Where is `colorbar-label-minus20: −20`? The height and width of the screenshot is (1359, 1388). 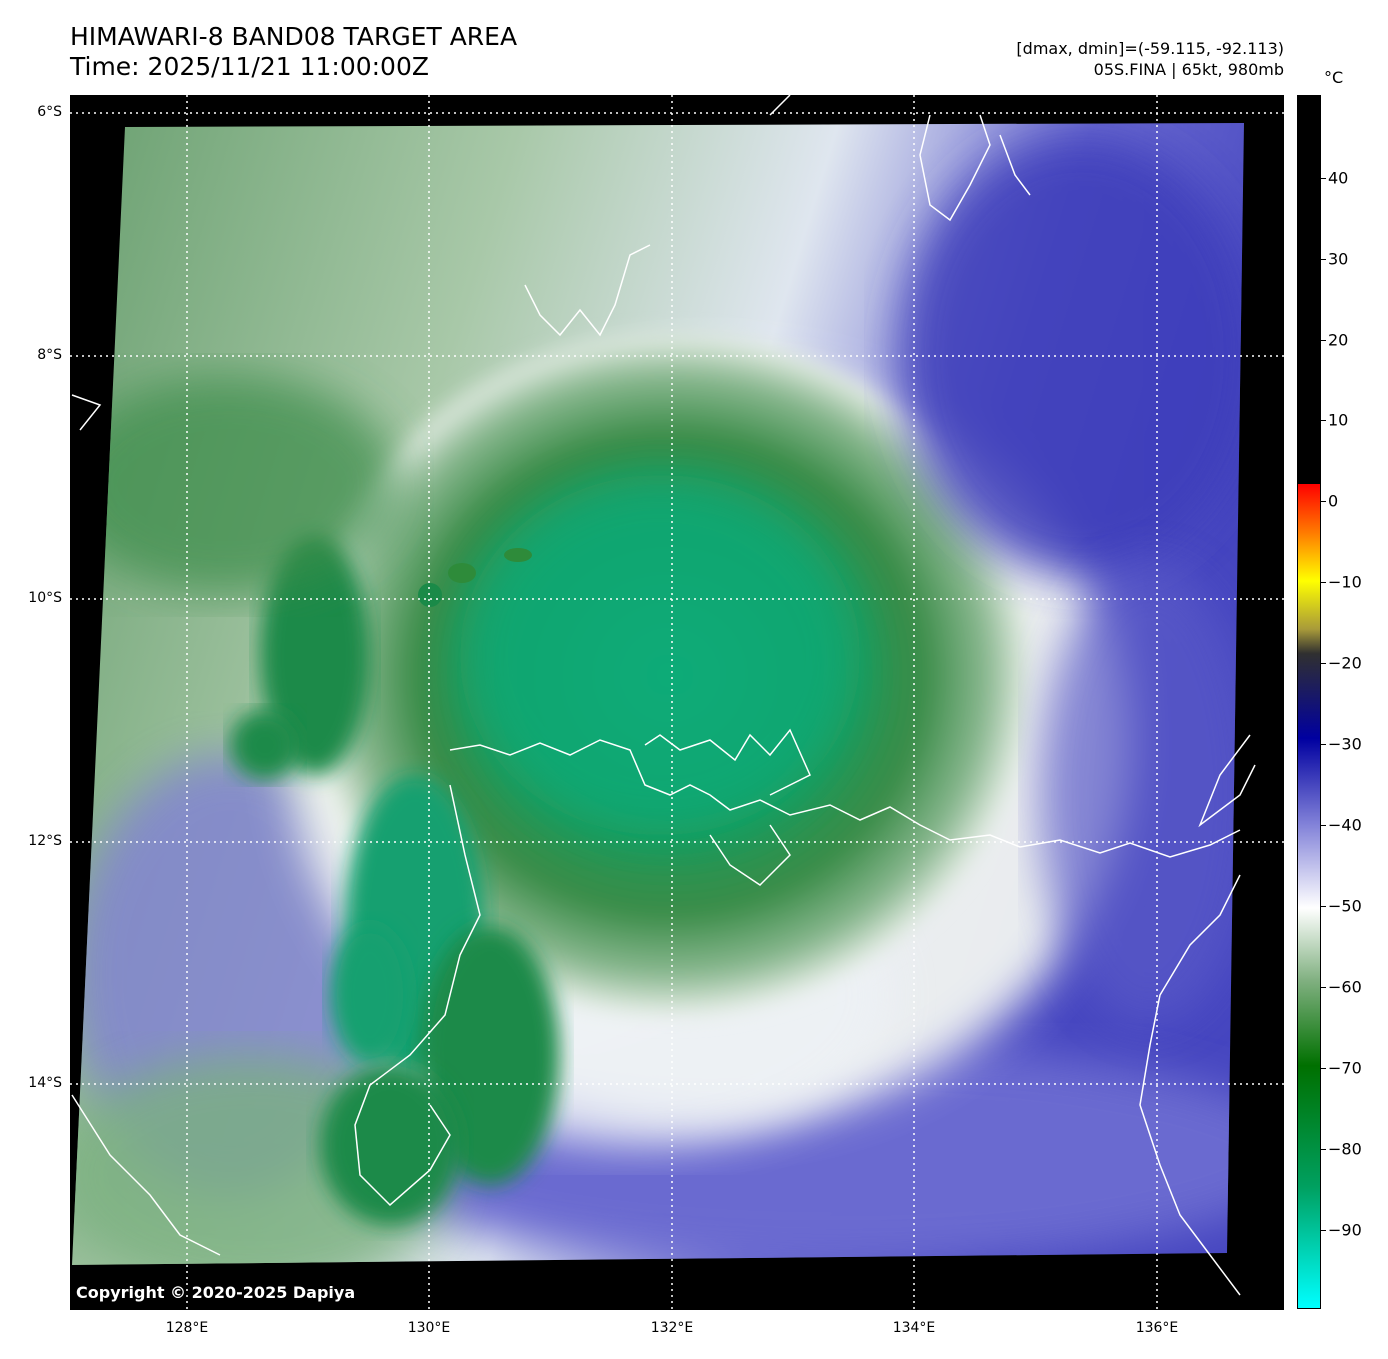
colorbar-label-minus20: −20 is located at coordinates (1345, 663).